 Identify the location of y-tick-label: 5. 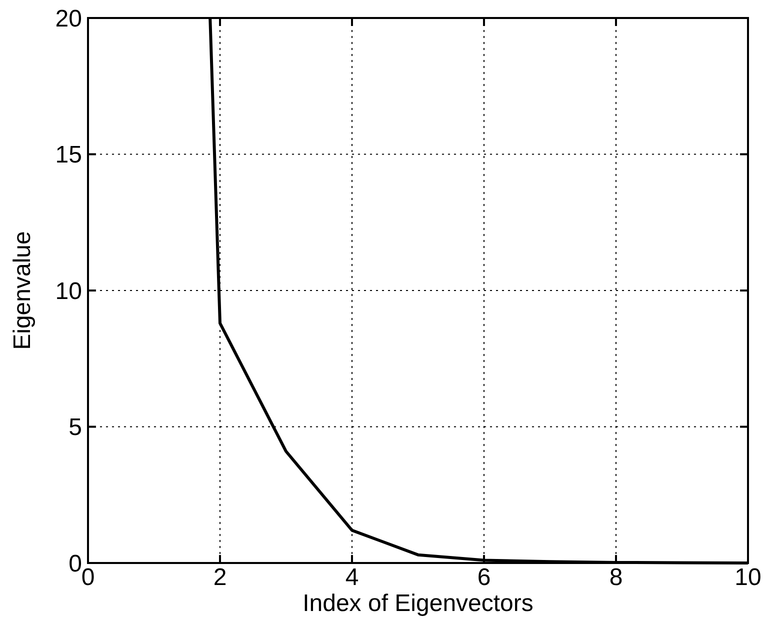
(75, 428).